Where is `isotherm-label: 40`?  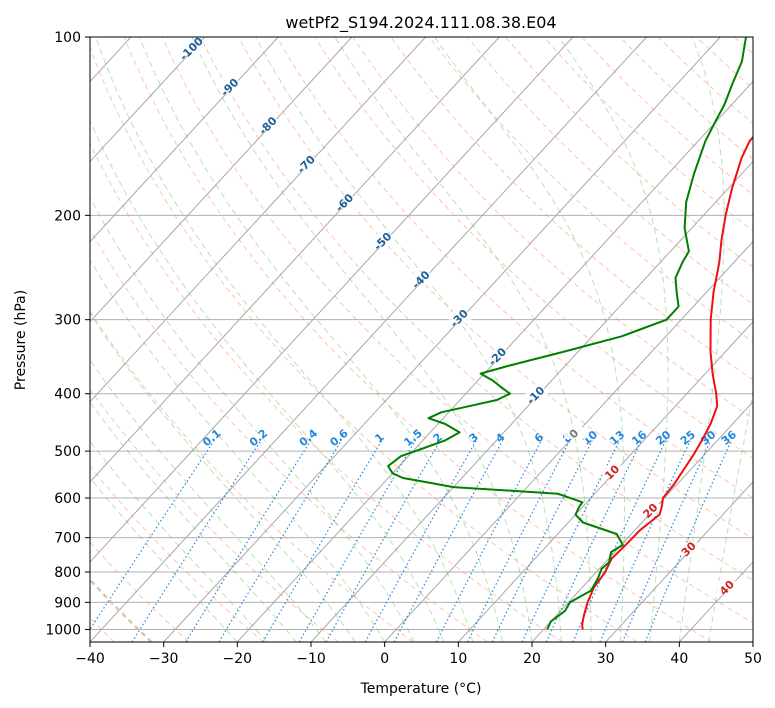 isotherm-label: 40 is located at coordinates (728, 588).